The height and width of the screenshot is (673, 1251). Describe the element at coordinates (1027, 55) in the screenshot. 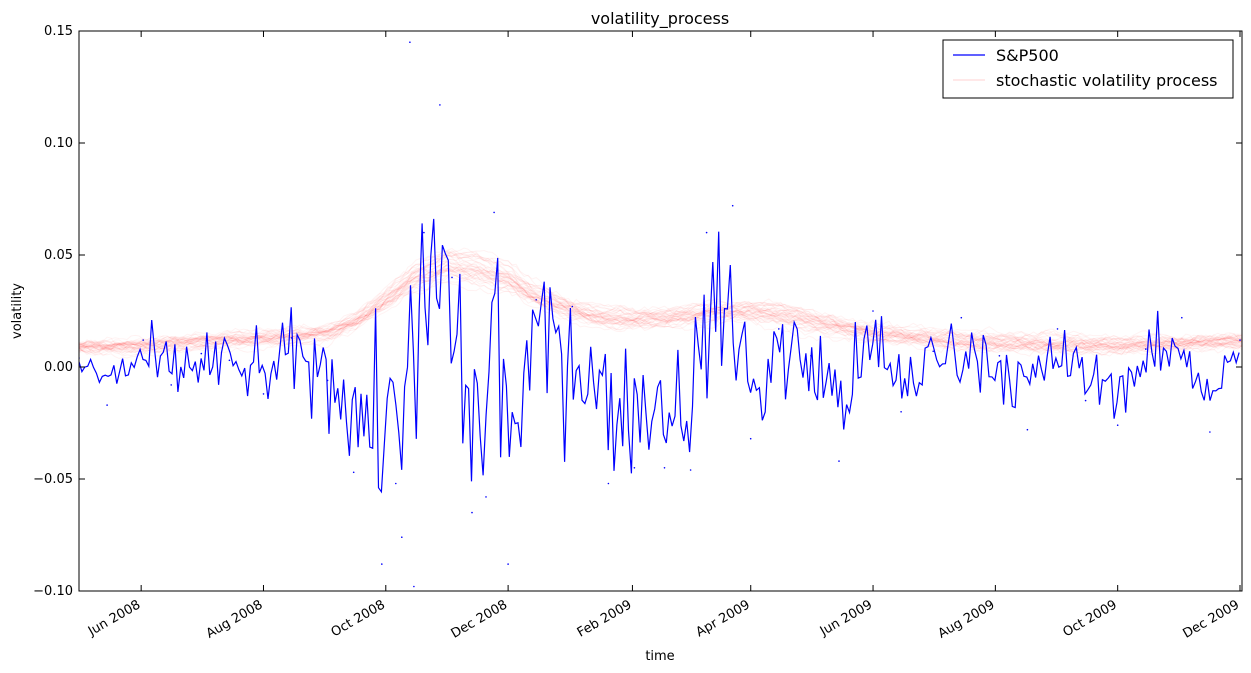

I see `legend-sp500-label: S&P500` at that location.